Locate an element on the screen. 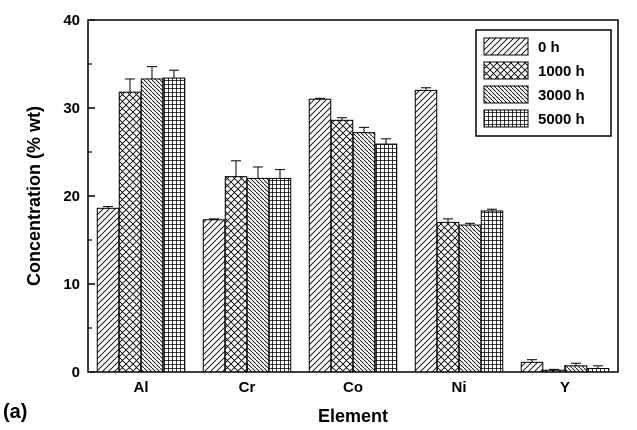  legend-label: 3000 h is located at coordinates (561, 95).